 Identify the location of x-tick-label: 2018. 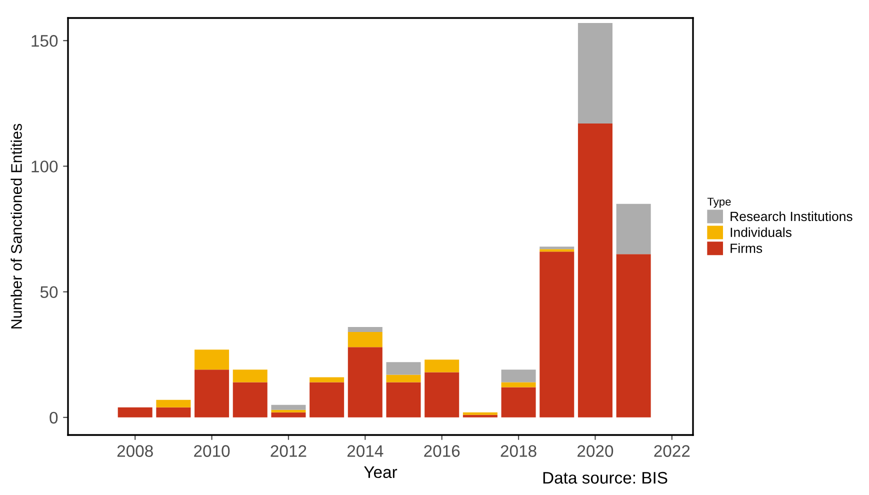
(518, 451).